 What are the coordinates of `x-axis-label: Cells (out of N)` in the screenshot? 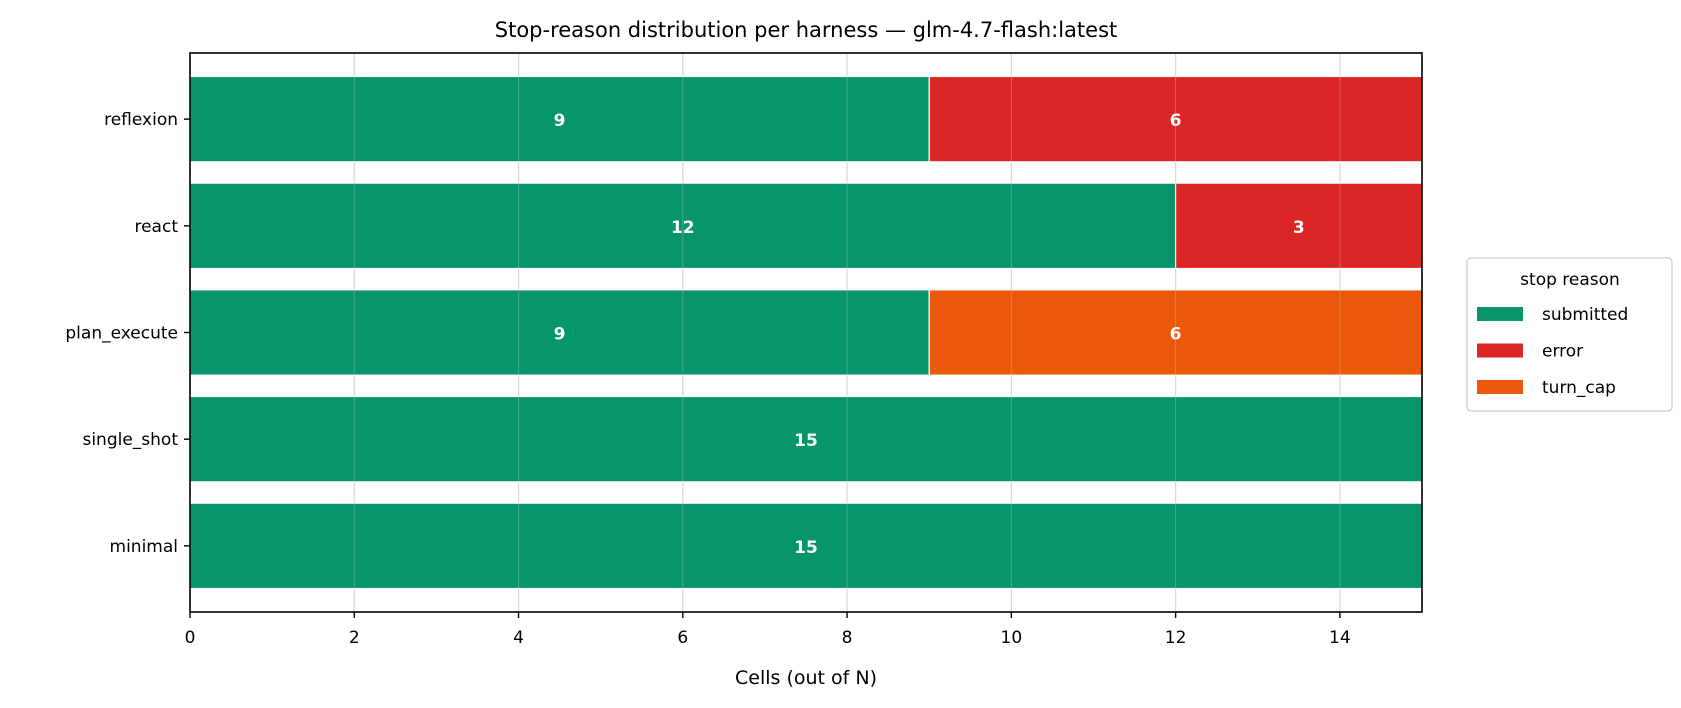 It's located at (806, 678).